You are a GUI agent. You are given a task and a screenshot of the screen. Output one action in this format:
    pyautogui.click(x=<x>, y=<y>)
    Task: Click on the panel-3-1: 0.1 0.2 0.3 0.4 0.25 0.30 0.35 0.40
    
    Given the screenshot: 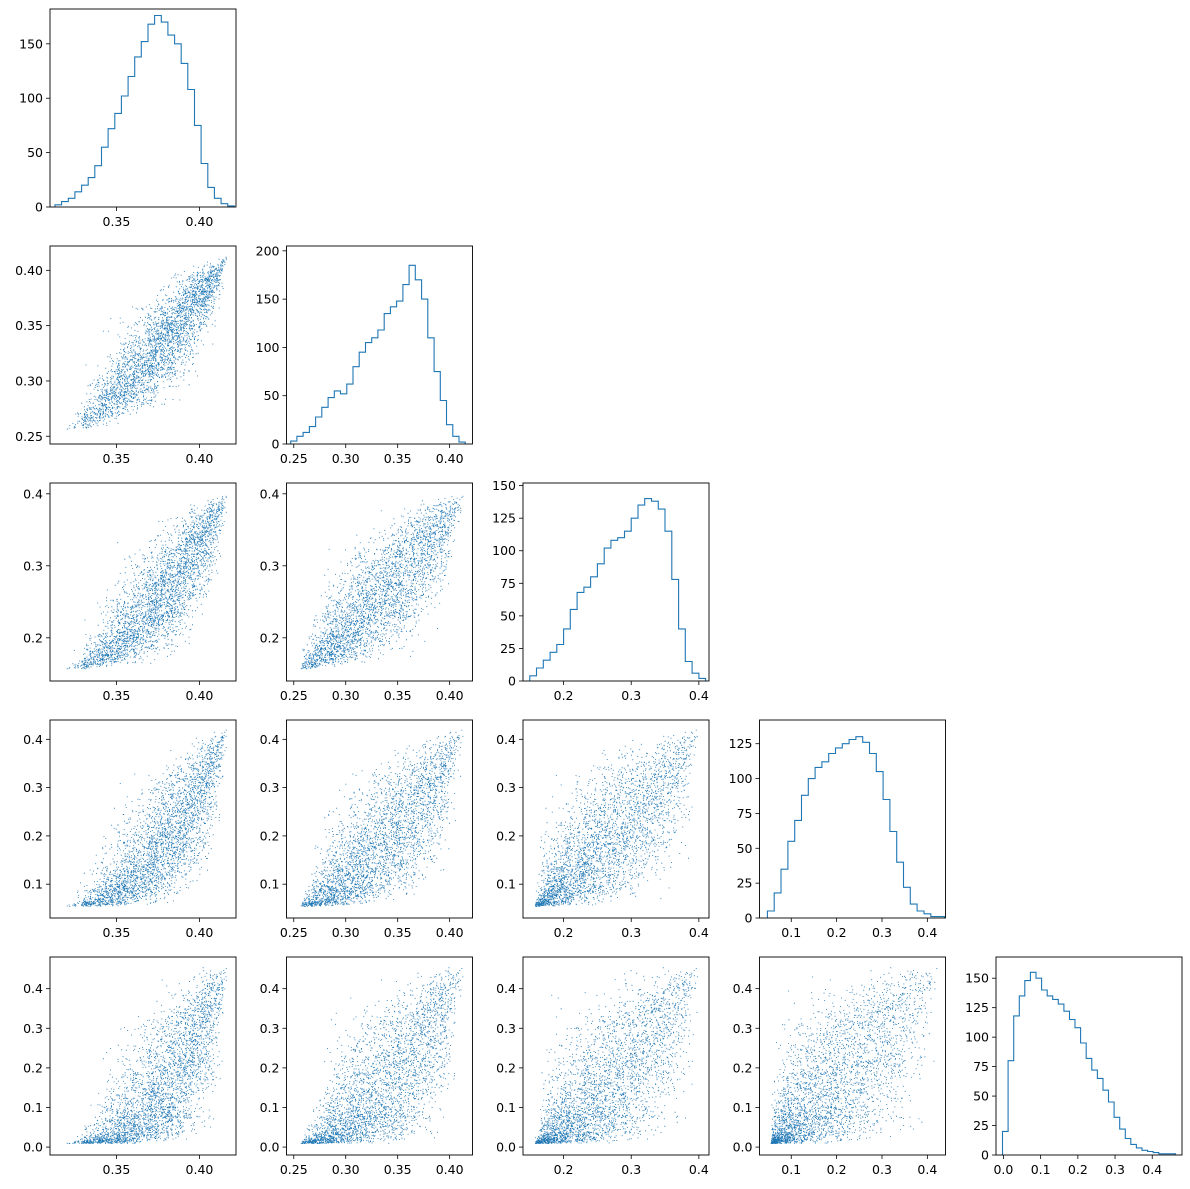 What is the action you would take?
    pyautogui.click(x=366, y=829)
    